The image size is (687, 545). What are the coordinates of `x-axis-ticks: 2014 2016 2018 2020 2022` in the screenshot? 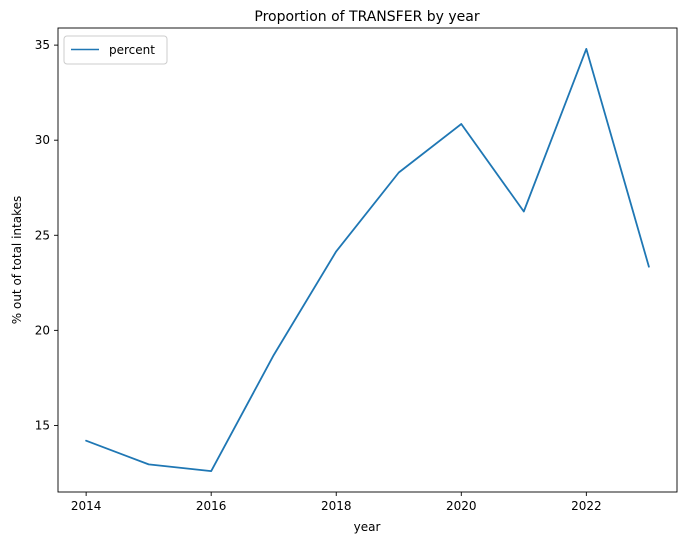 It's located at (336, 502).